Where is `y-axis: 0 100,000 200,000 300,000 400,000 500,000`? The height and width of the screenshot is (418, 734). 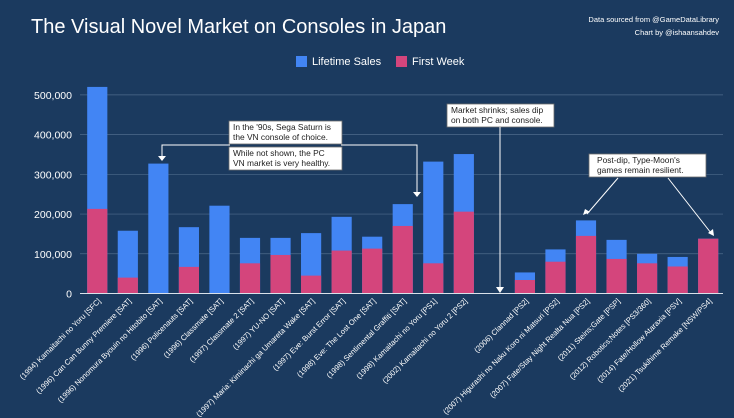 y-axis: 0 100,000 200,000 300,000 400,000 500,000 is located at coordinates (53, 195).